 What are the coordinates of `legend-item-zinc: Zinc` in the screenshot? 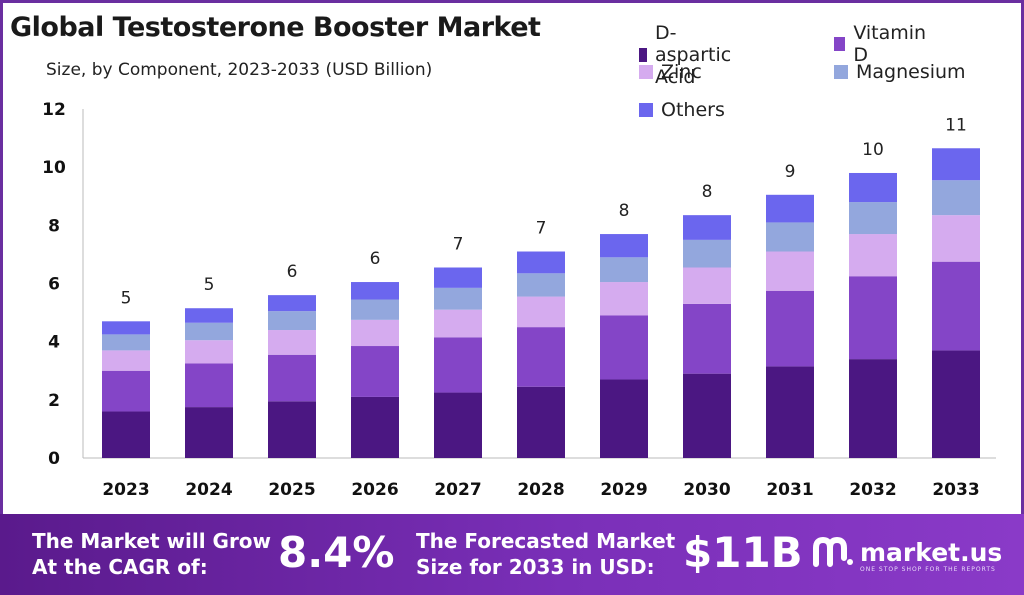 It's located at (670, 72).